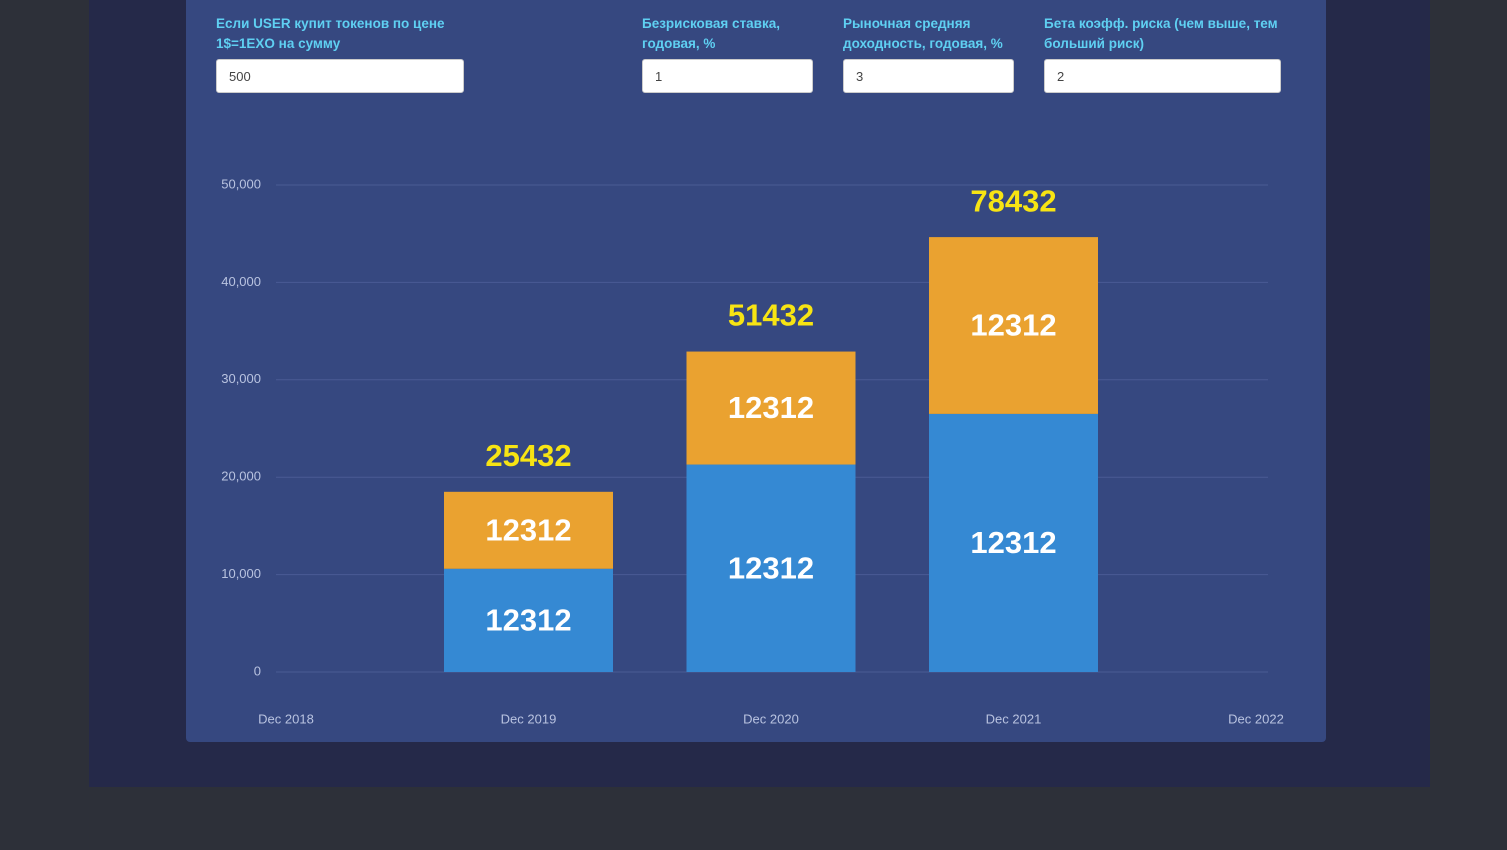  What do you see at coordinates (241, 281) in the screenshot?
I see `y-tick-label: 40,000` at bounding box center [241, 281].